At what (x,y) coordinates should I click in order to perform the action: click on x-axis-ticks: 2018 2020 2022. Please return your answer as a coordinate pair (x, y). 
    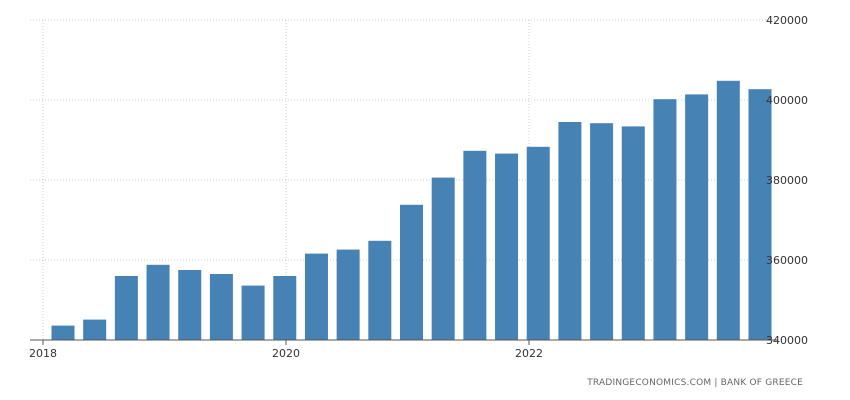
    Looking at the image, I should click on (286, 350).